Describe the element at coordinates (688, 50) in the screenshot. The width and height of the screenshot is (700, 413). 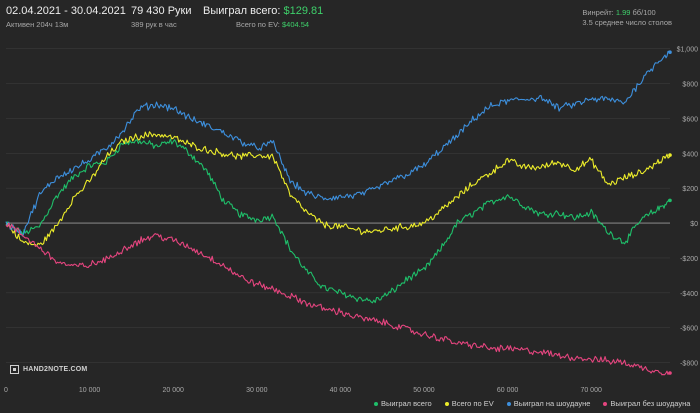
I see `y-tick-label: $1,000` at that location.